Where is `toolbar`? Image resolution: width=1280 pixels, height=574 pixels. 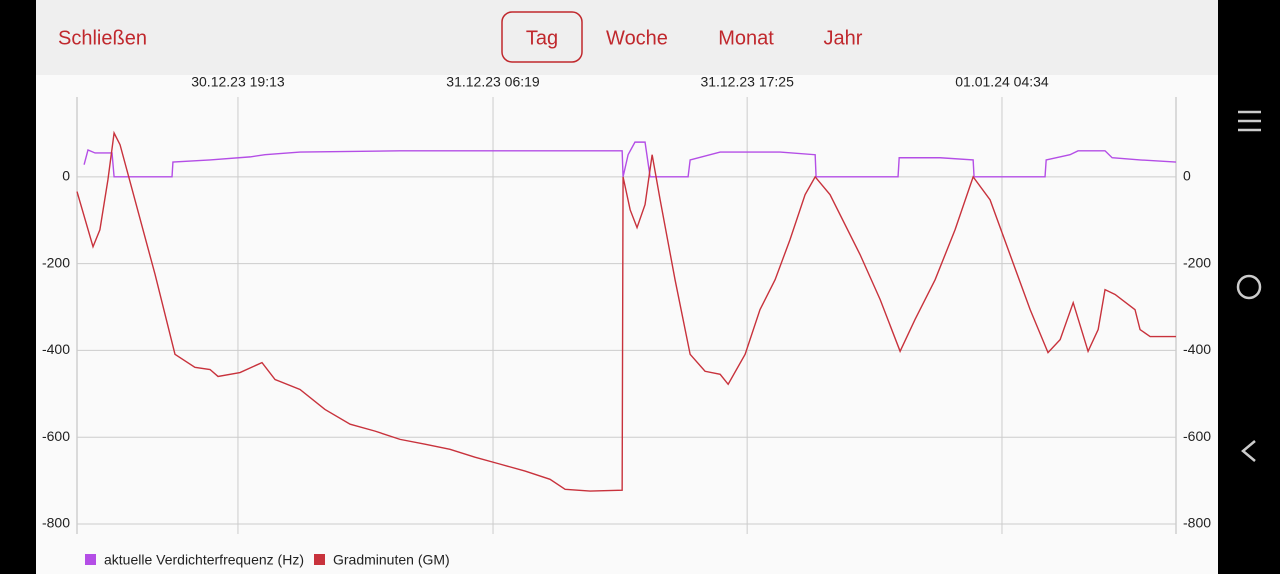
toolbar is located at coordinates (627, 37).